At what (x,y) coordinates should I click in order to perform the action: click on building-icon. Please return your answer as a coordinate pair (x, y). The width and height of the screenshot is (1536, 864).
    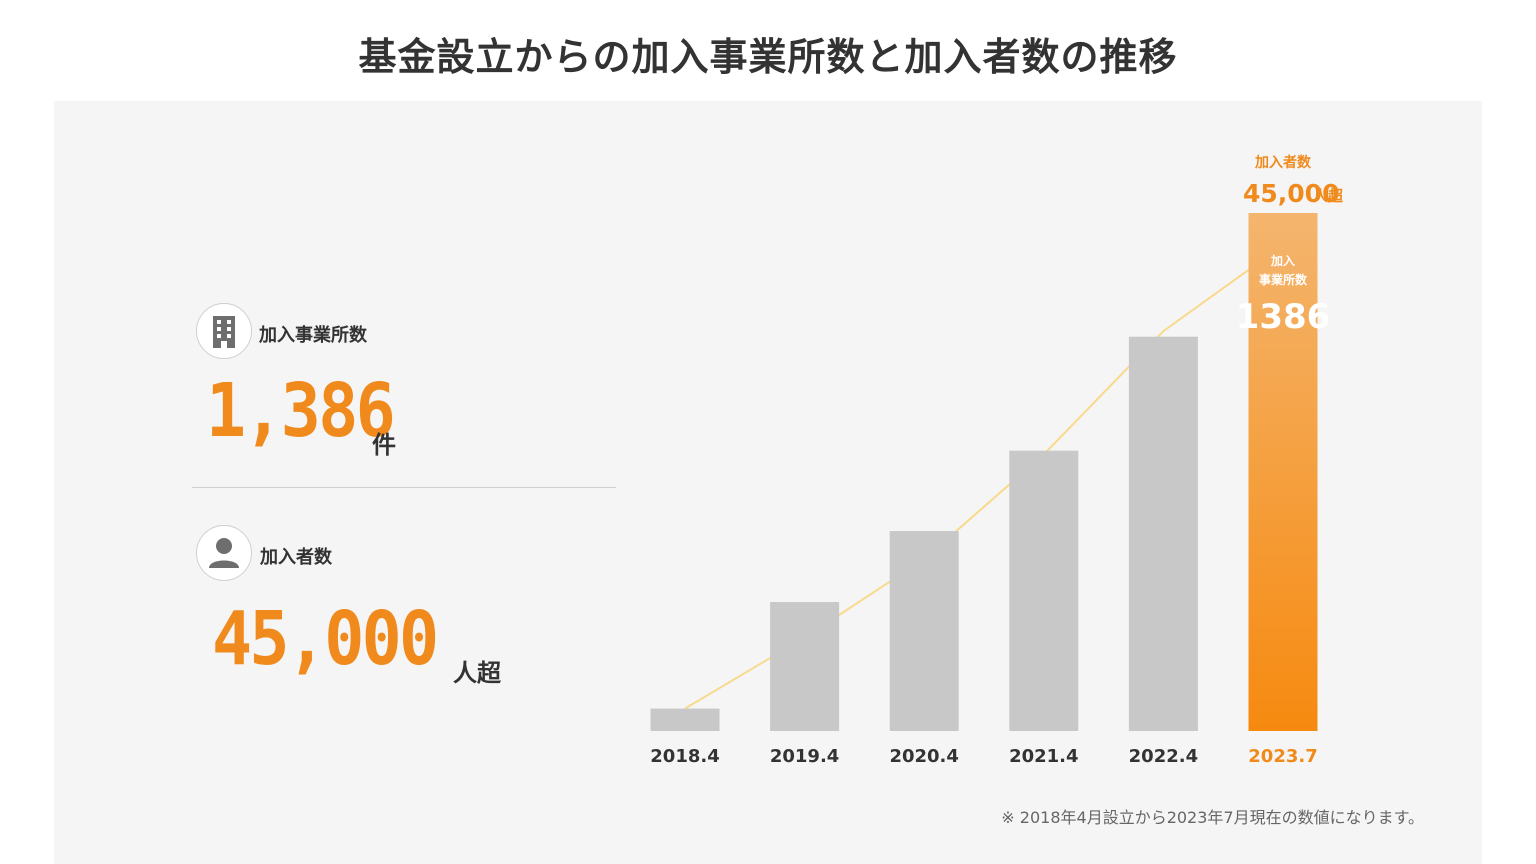
    Looking at the image, I should click on (224, 331).